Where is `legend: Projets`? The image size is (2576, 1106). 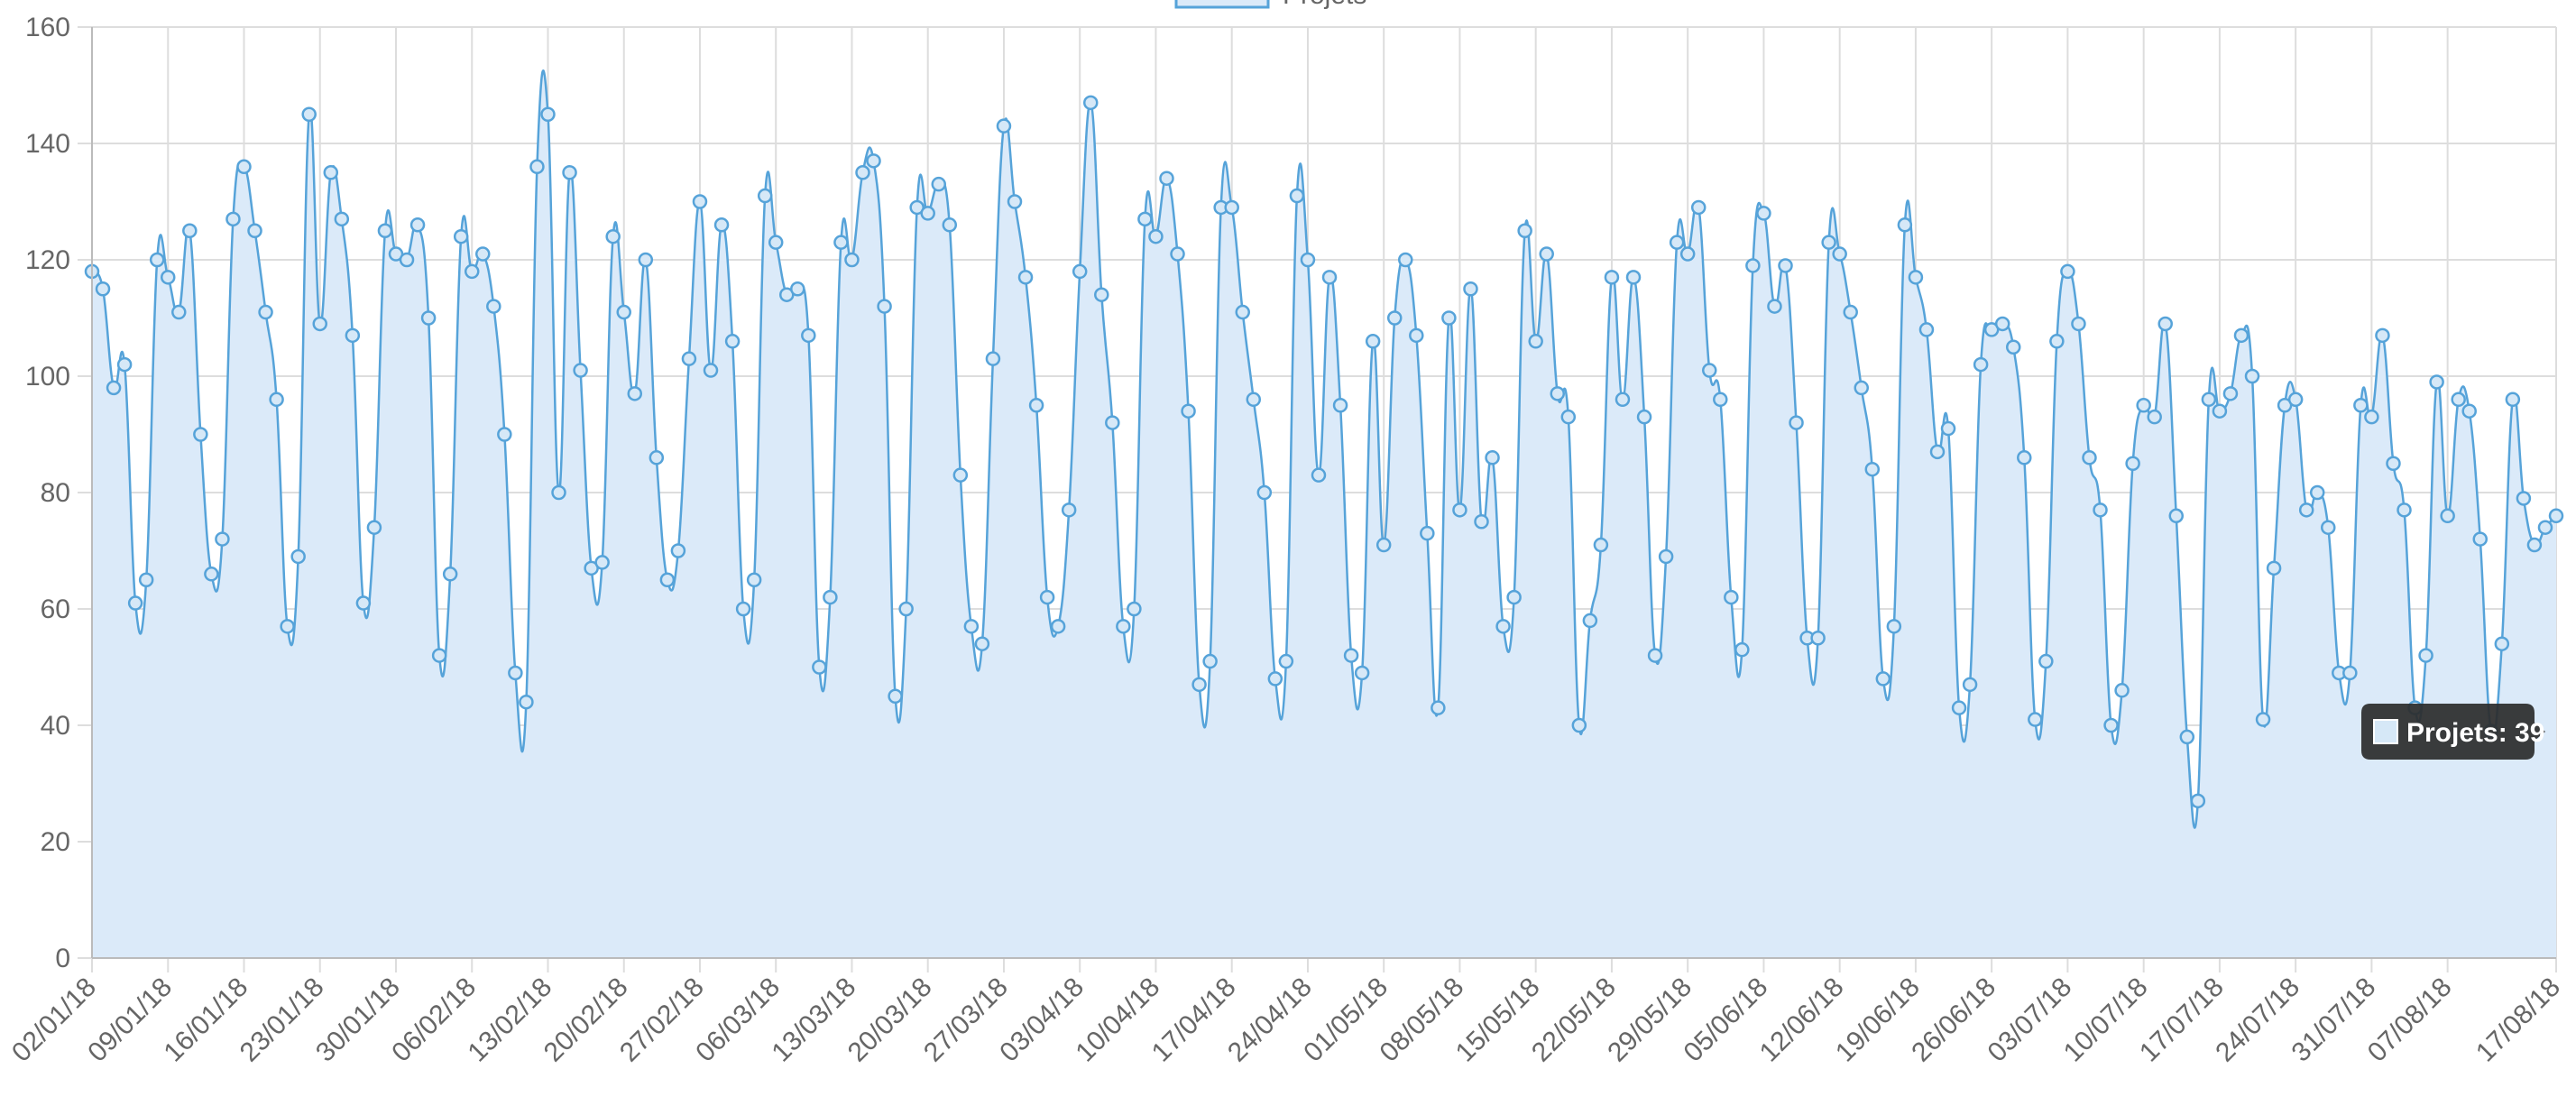 legend: Projets is located at coordinates (1270, 5).